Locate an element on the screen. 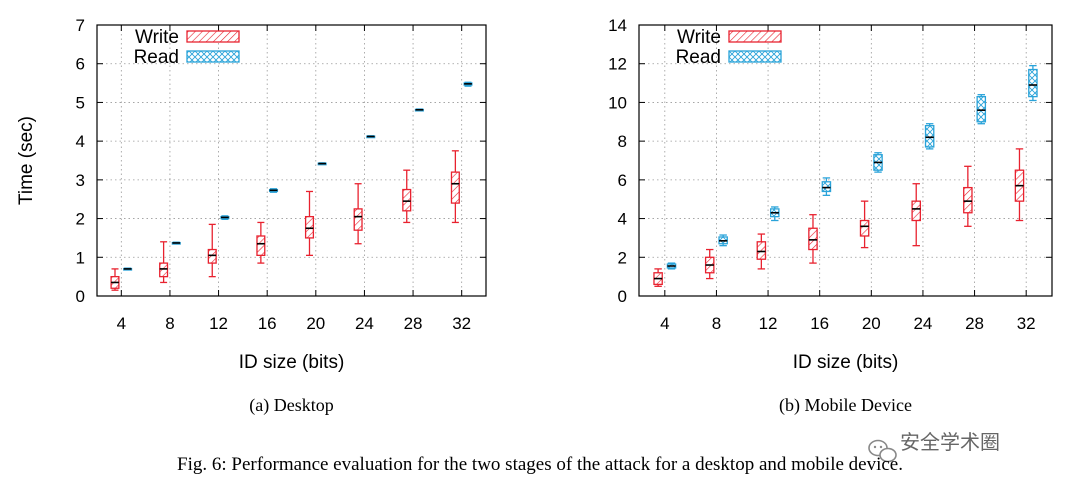 This screenshot has width=1080, height=489. x-tick-label: 16 is located at coordinates (819, 323).